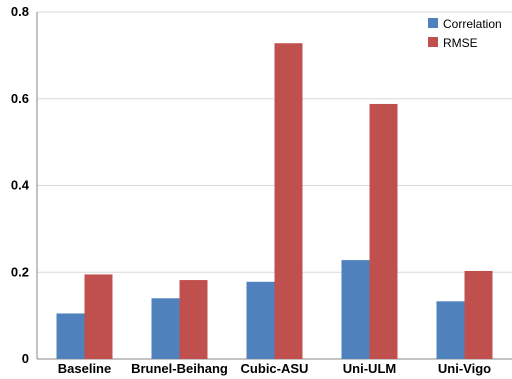 This screenshot has width=512, height=379. I want to click on y-tick-label: 0, so click(25, 358).